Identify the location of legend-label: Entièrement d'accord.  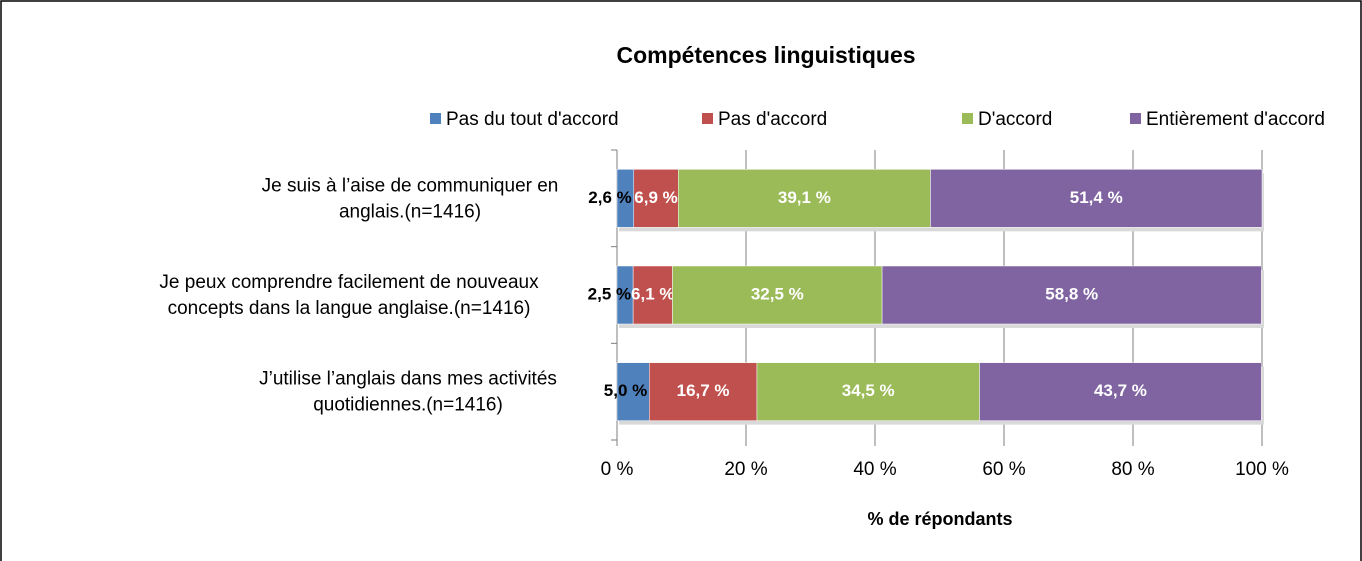
(1235, 119).